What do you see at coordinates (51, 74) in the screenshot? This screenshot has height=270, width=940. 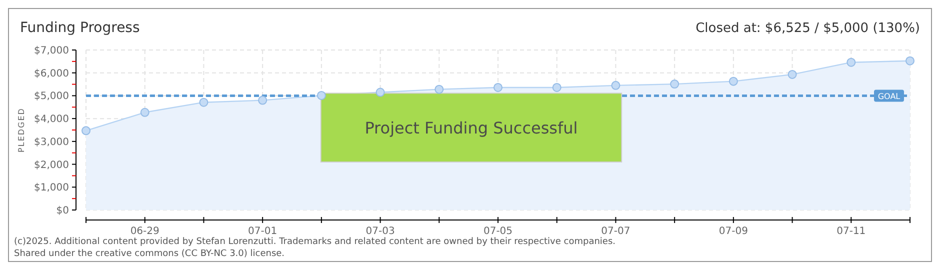 I see `y-tick-label: $6,000` at bounding box center [51, 74].